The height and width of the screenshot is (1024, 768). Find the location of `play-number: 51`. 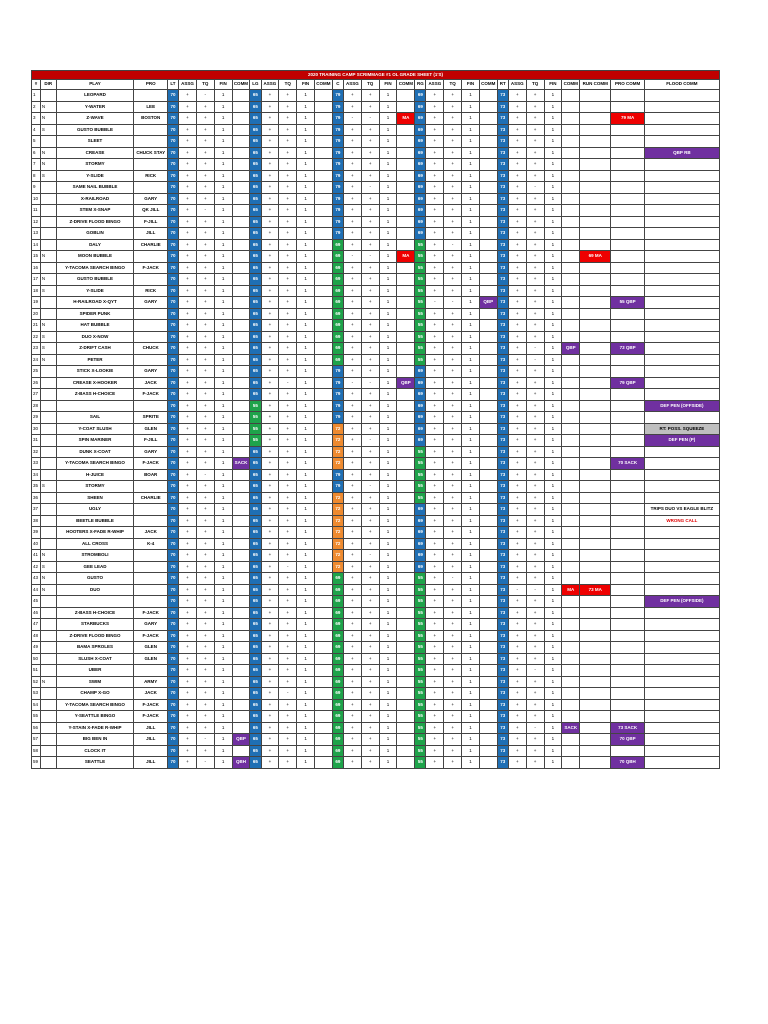

play-number: 51 is located at coordinates (36, 670).